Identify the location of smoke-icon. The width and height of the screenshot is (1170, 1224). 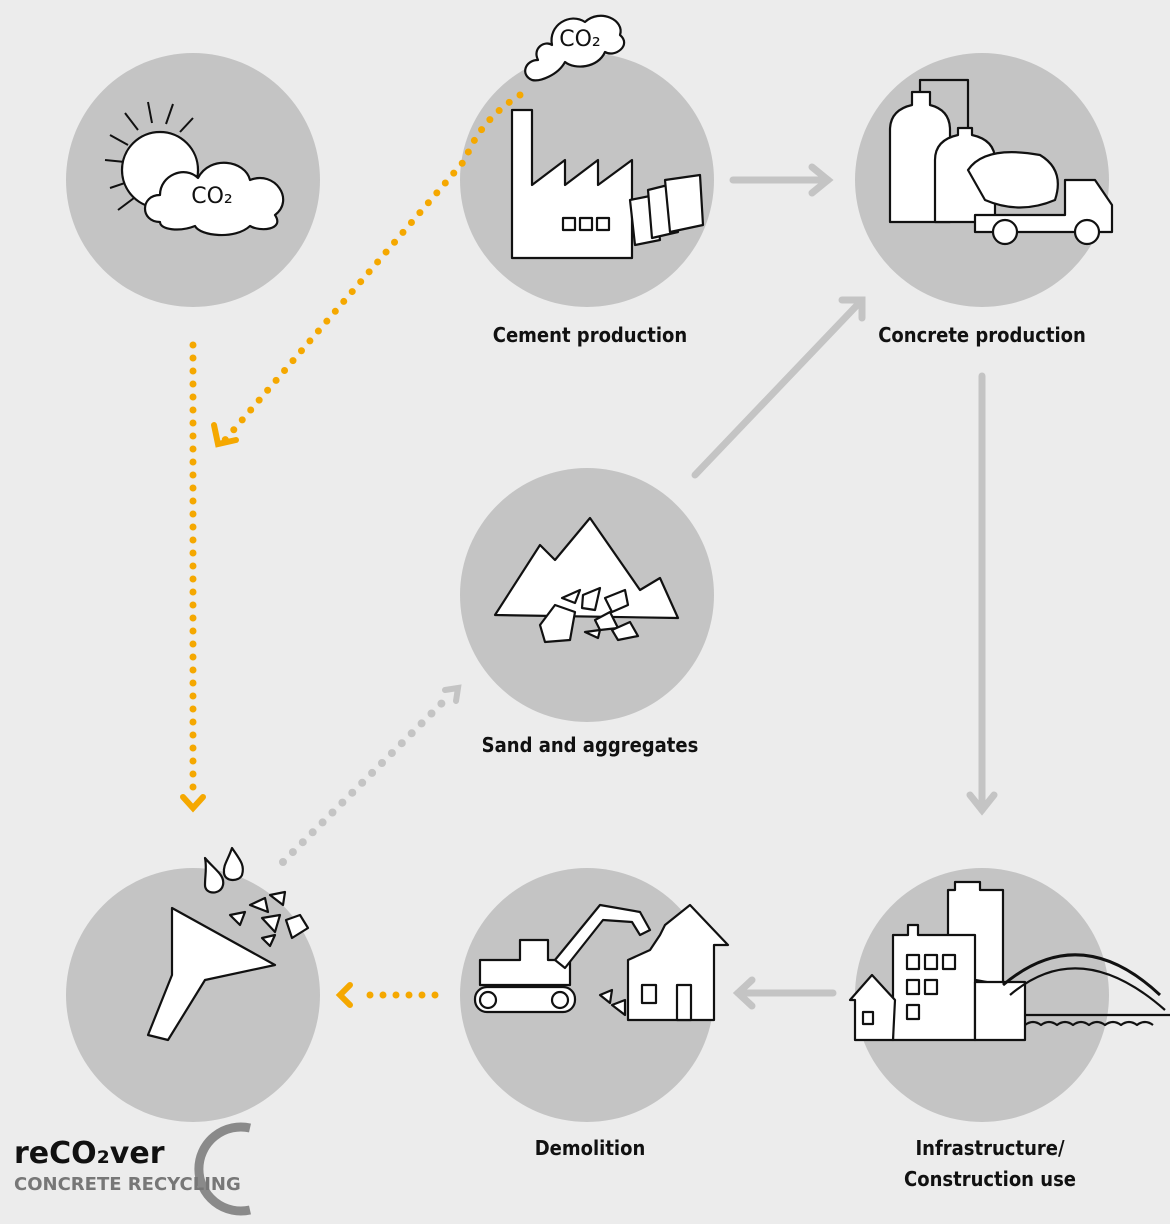
(575, 48).